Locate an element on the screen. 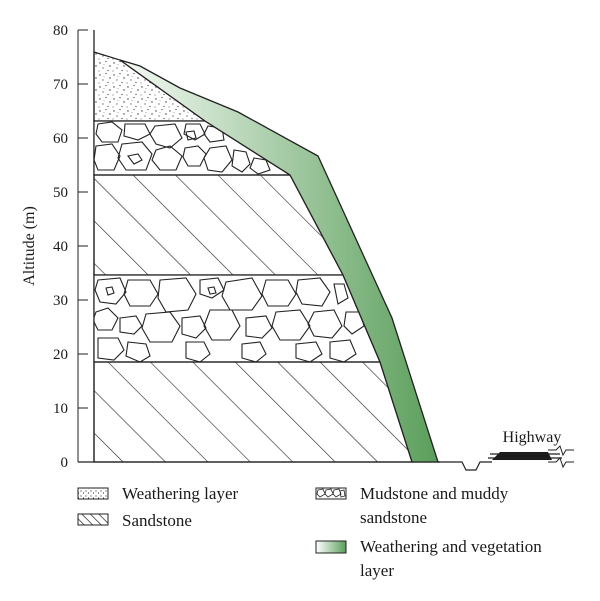 The width and height of the screenshot is (600, 601). y-tick-label: 10 is located at coordinates (60, 409).